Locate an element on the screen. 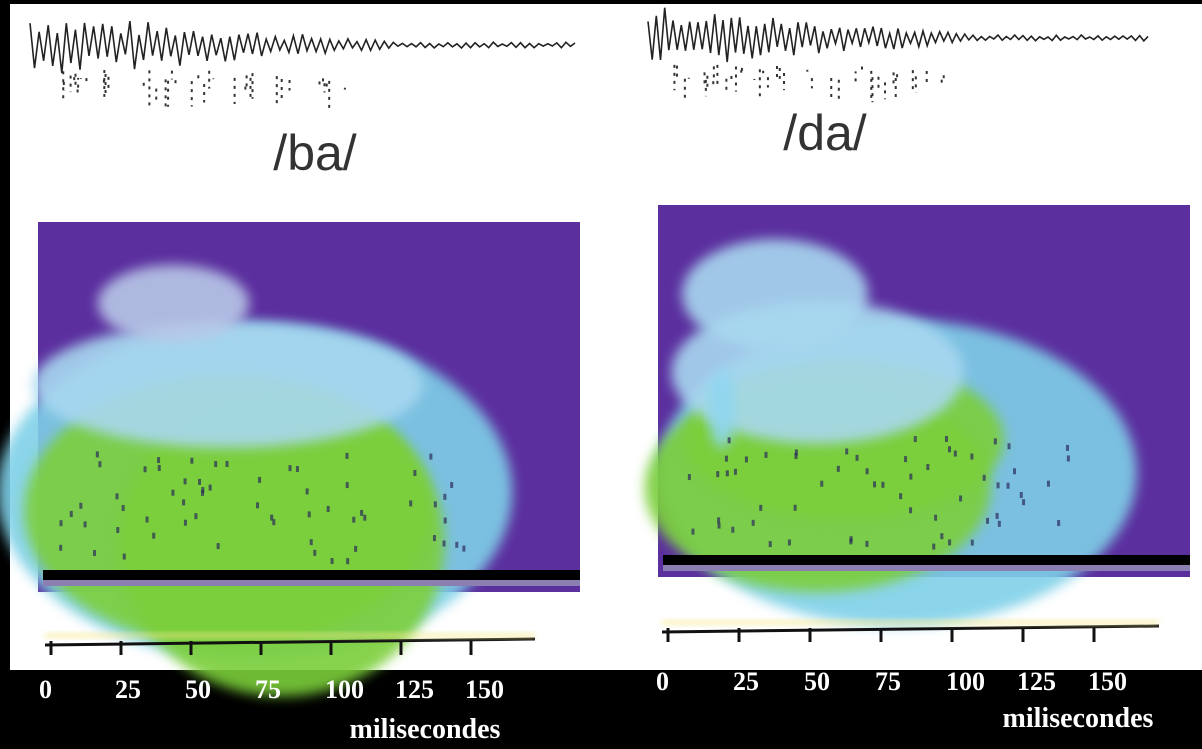 The height and width of the screenshot is (749, 1202). tick-label: 0 is located at coordinates (662, 681).